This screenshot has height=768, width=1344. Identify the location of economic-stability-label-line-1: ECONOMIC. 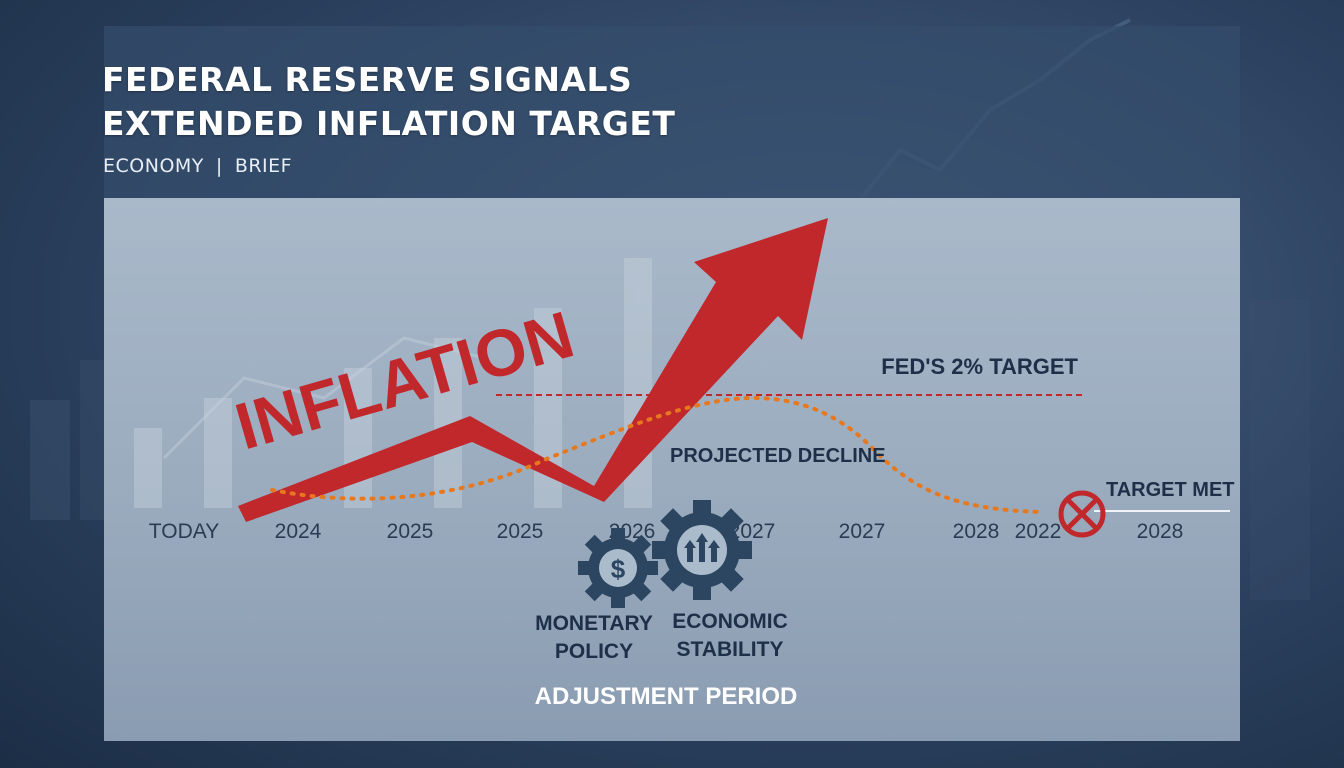
(730, 621).